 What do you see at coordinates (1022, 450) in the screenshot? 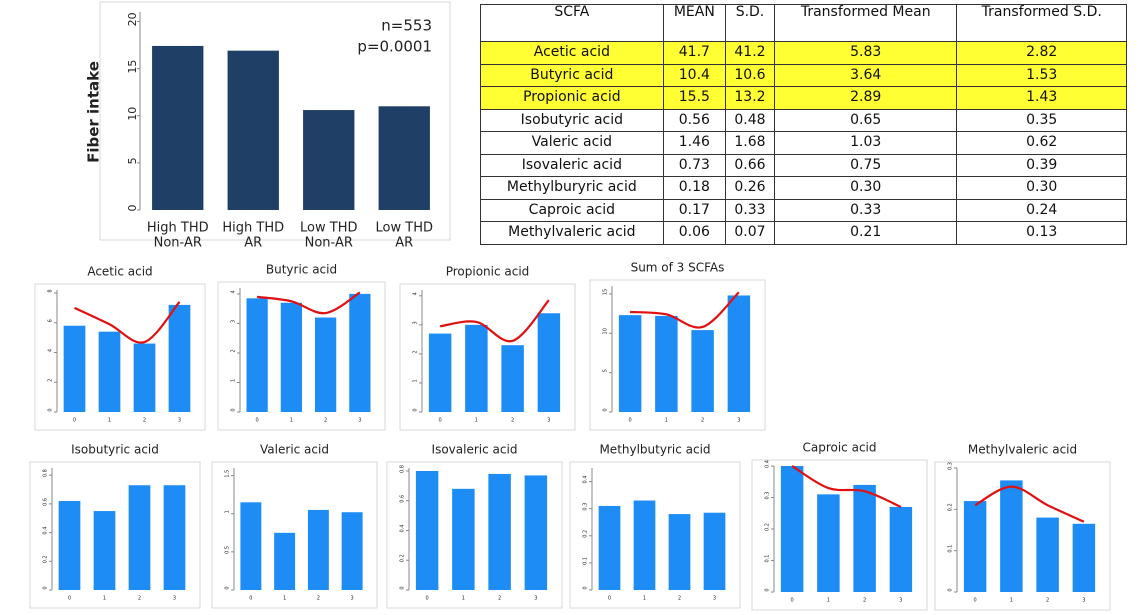
I see `chart-title: Methylvaleric acid` at bounding box center [1022, 450].